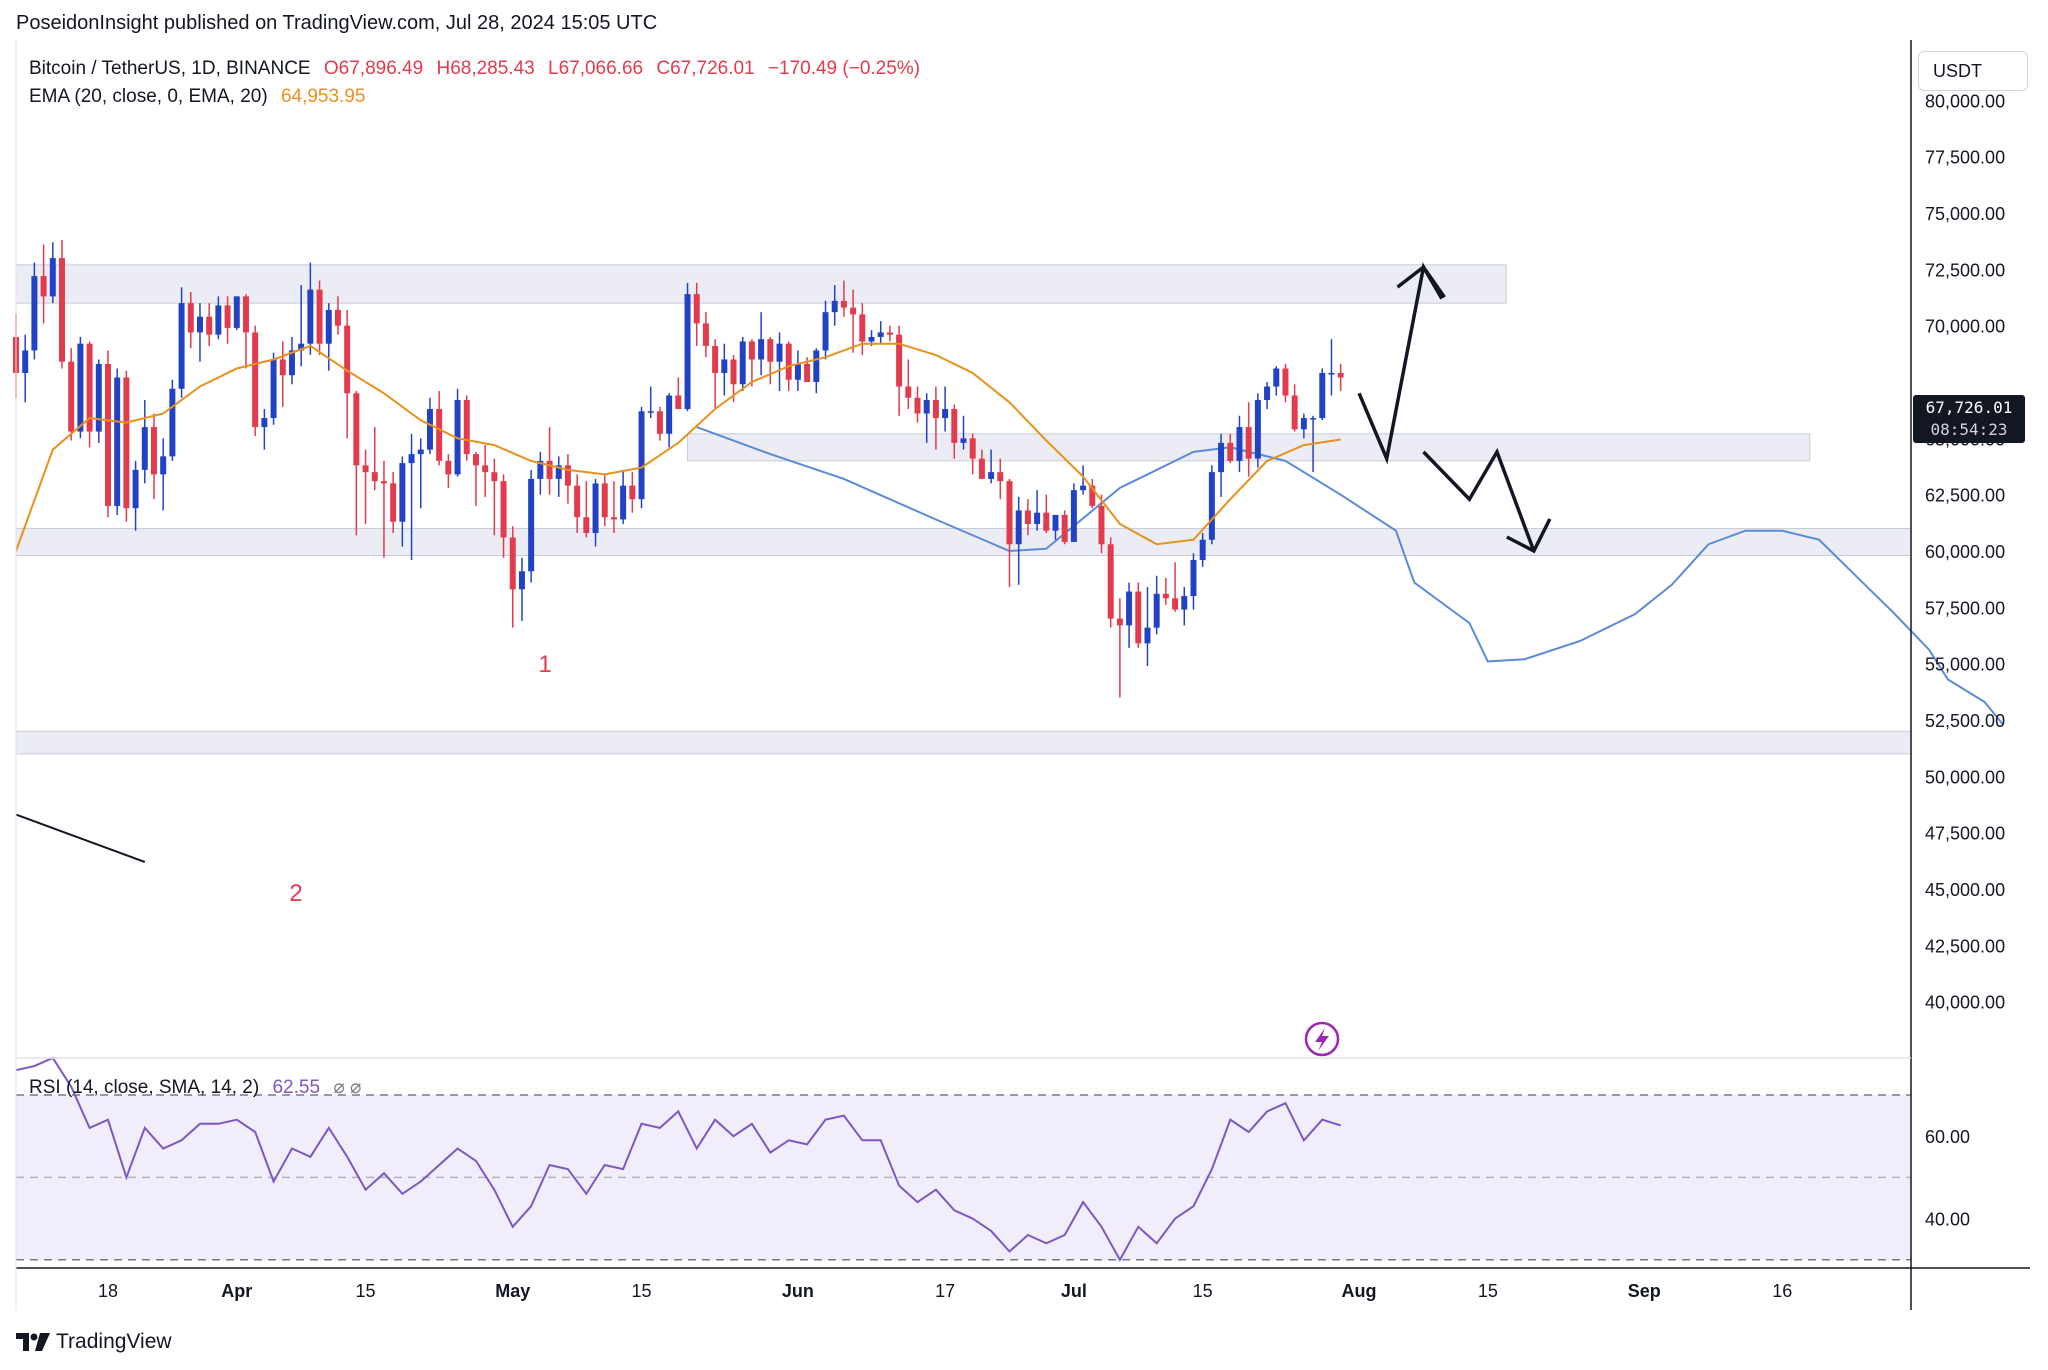 The width and height of the screenshot is (2048, 1370). I want to click on time-tick-label: Sep, so click(1644, 1291).